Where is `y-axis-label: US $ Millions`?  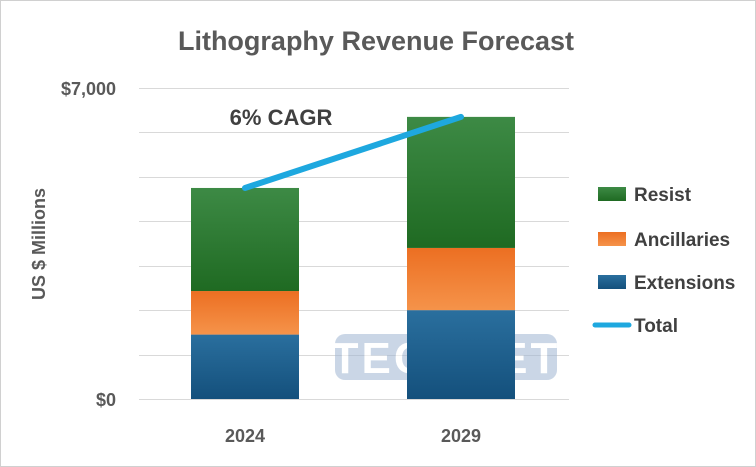 y-axis-label: US $ Millions is located at coordinates (39, 244).